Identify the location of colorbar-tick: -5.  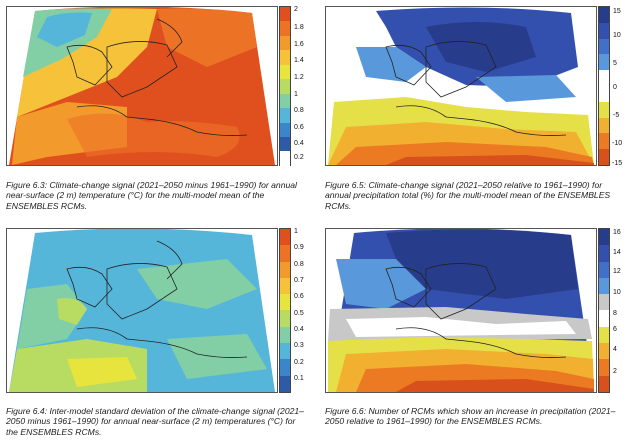
(616, 115).